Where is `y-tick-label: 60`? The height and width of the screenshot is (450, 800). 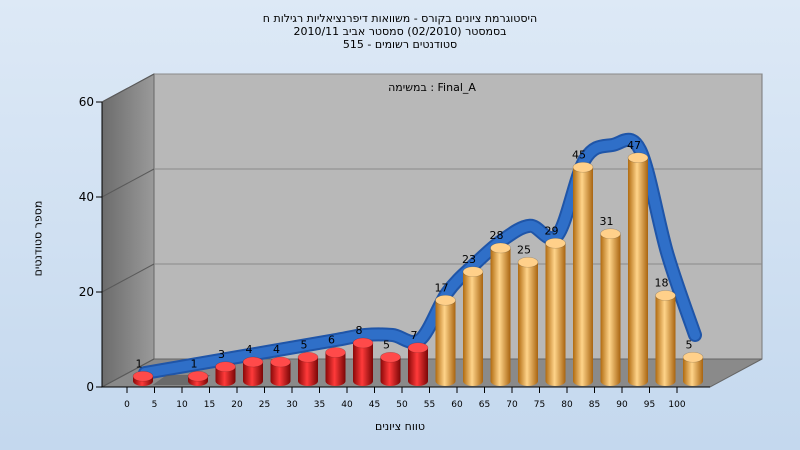 y-tick-label: 60 is located at coordinates (86, 102).